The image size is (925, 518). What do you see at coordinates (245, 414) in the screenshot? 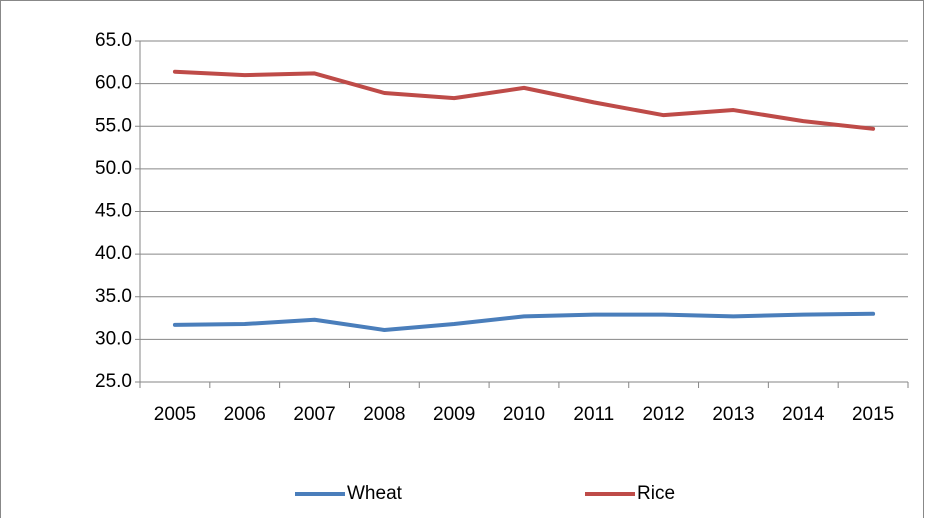
I see `x-tick-label: 2006` at bounding box center [245, 414].